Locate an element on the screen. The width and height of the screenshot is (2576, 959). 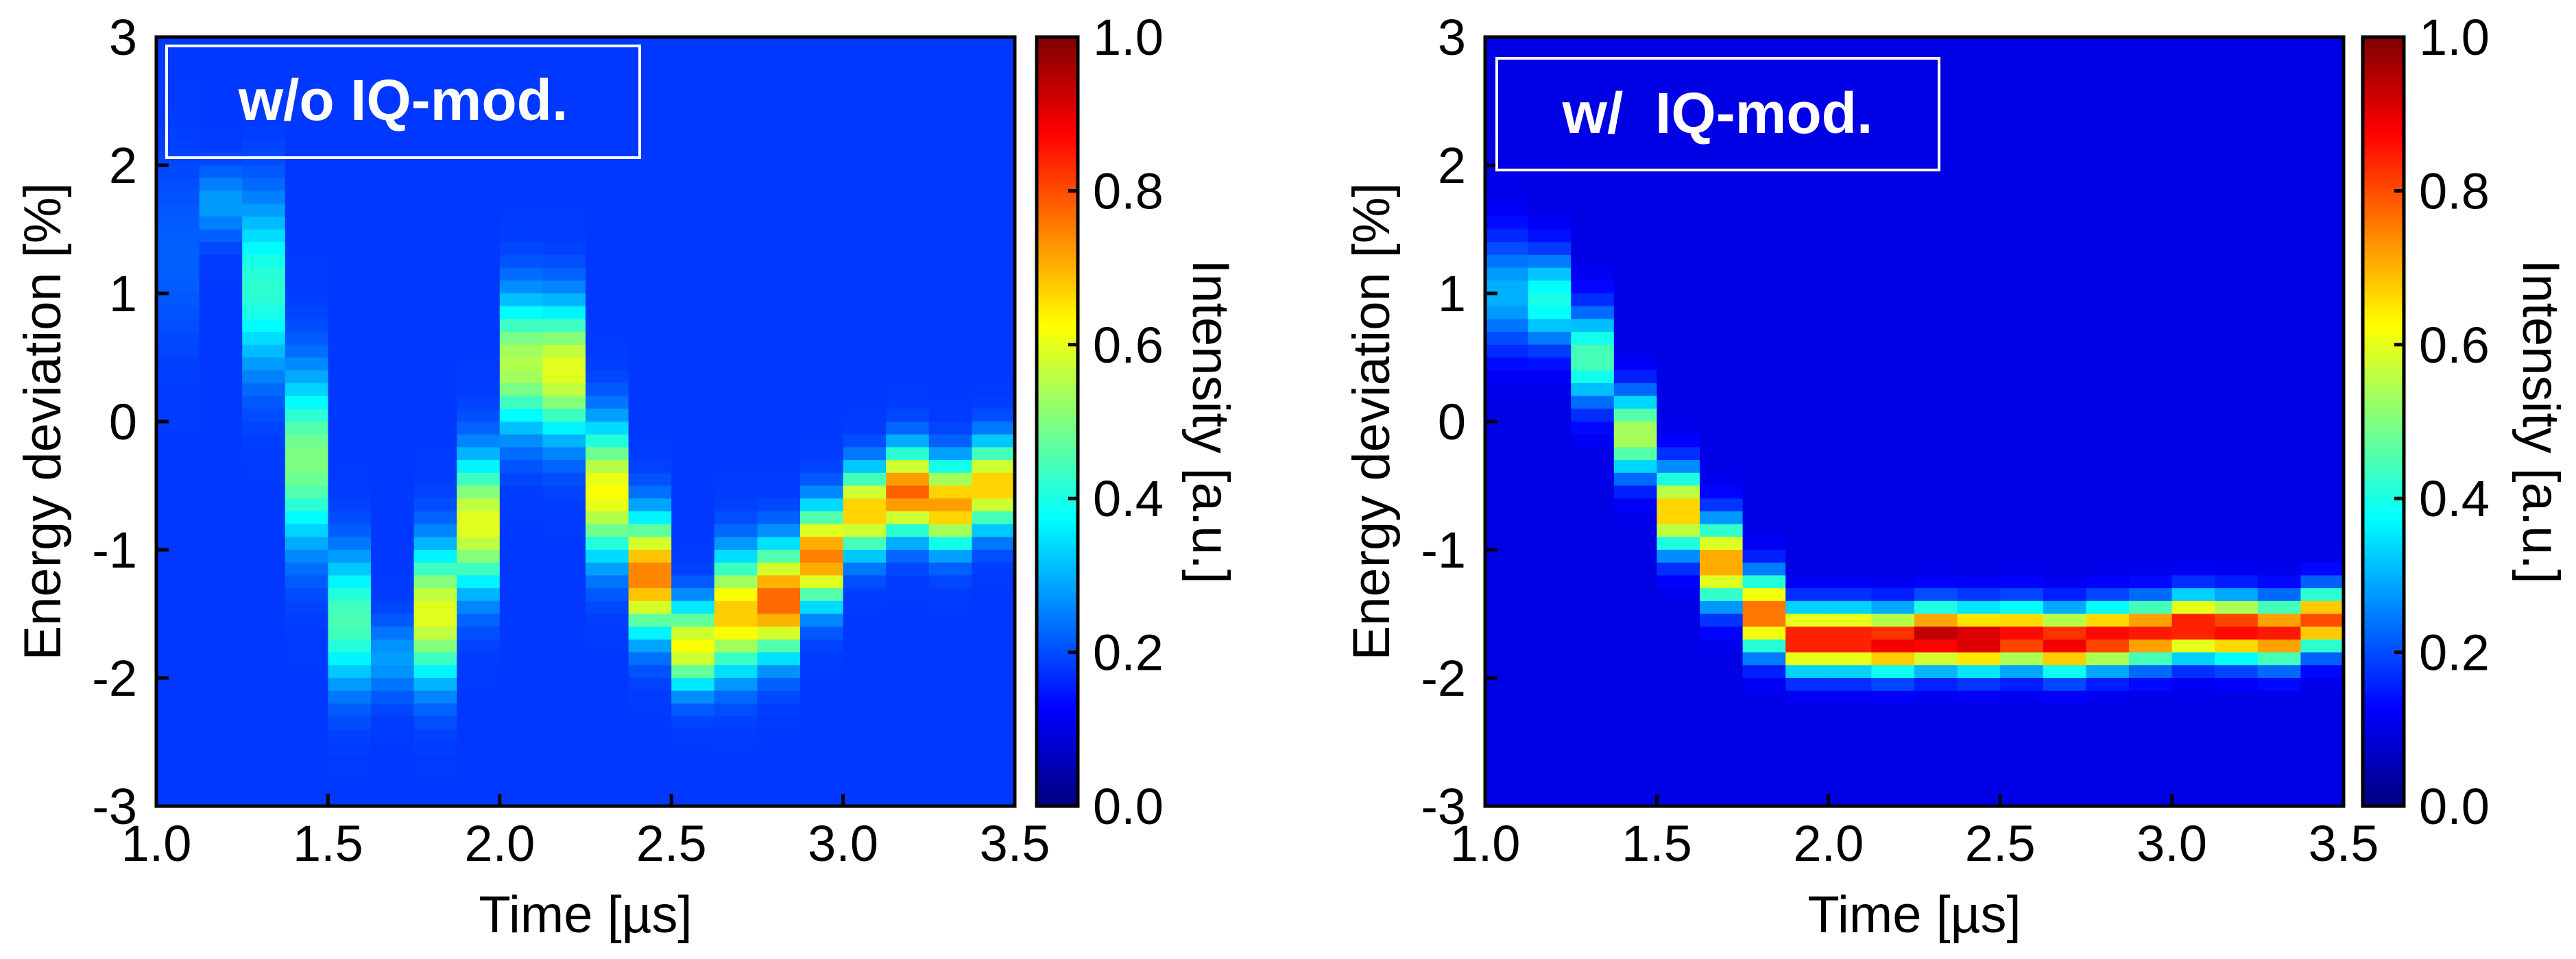
x-tick-label: 3.0 is located at coordinates (843, 844).